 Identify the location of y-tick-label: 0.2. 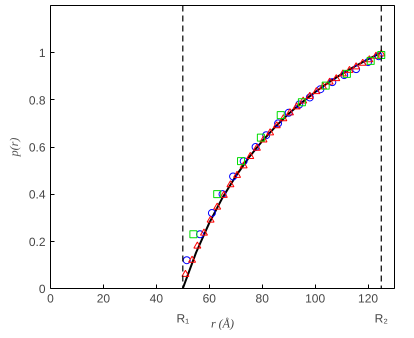
(37, 241).